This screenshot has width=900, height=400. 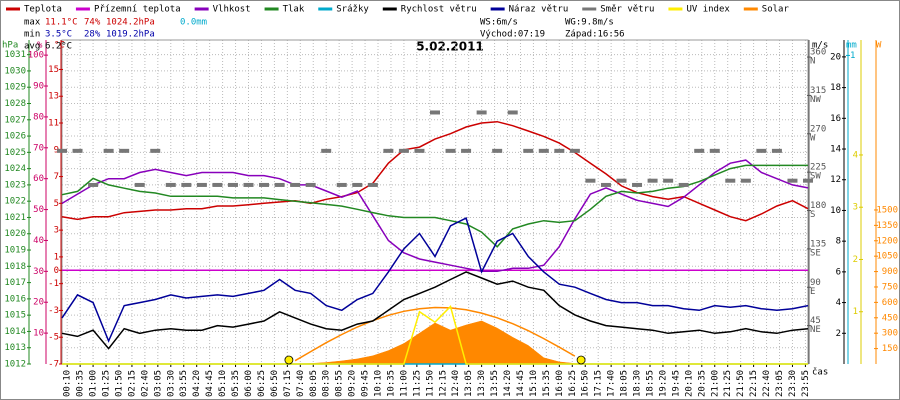 I want to click on axis-unit: hPa, so click(x=10, y=46).